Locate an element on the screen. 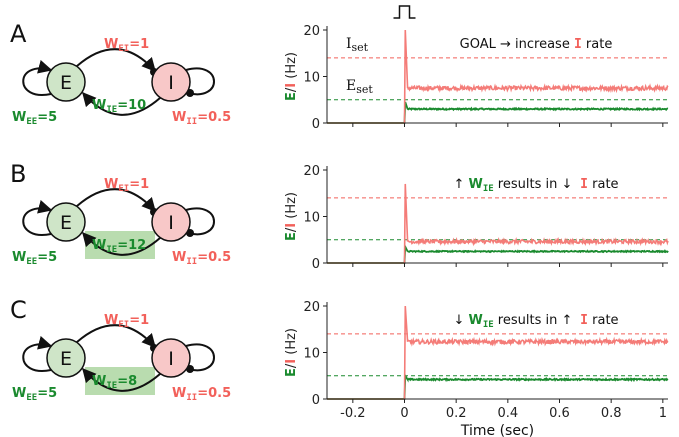  annotation-mid: results in ↑ is located at coordinates (533, 320).